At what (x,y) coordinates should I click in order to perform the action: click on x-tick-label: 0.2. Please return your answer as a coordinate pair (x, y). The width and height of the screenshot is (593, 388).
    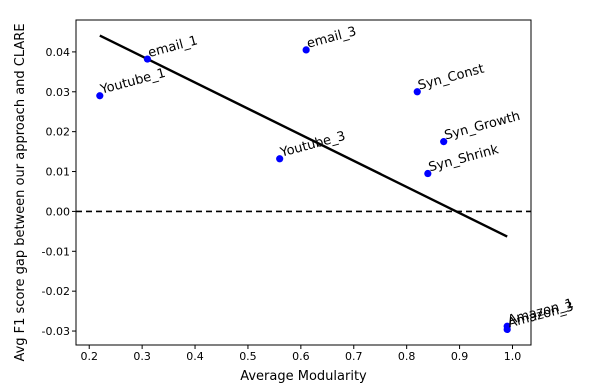
    Looking at the image, I should click on (89, 356).